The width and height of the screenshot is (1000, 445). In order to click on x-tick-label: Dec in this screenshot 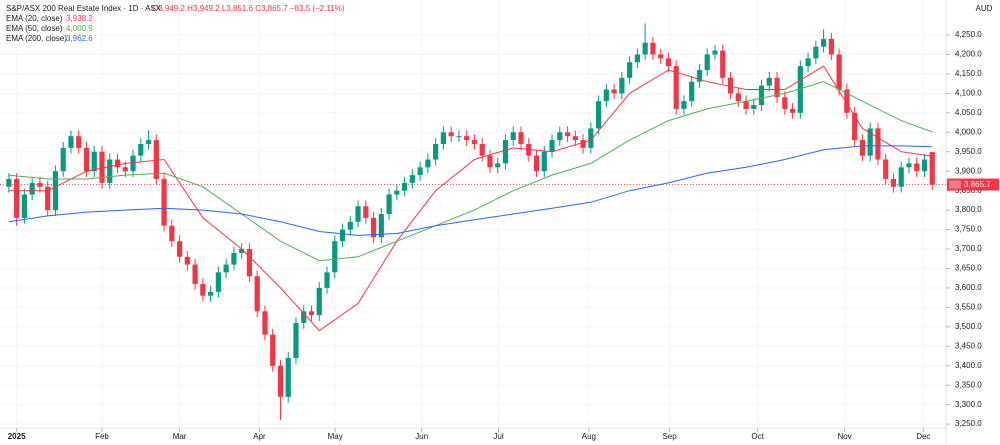, I will do `click(923, 436)`.